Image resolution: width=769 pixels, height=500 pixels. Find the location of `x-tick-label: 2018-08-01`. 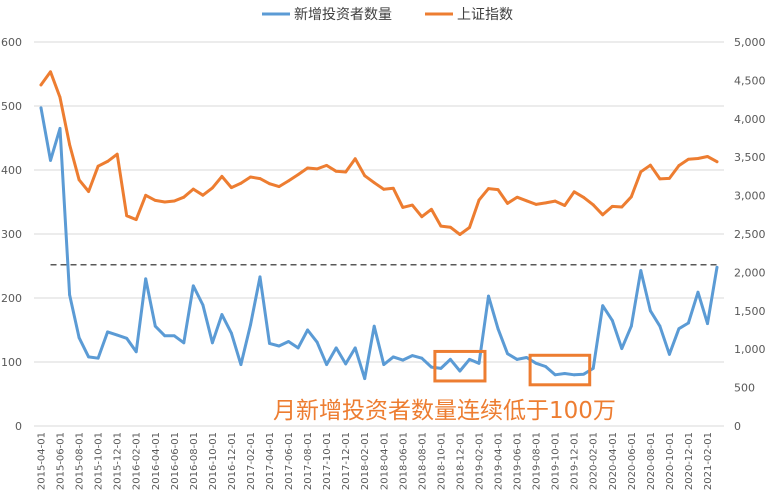

x-tick-label: 2018-08-01 is located at coordinates (422, 461).